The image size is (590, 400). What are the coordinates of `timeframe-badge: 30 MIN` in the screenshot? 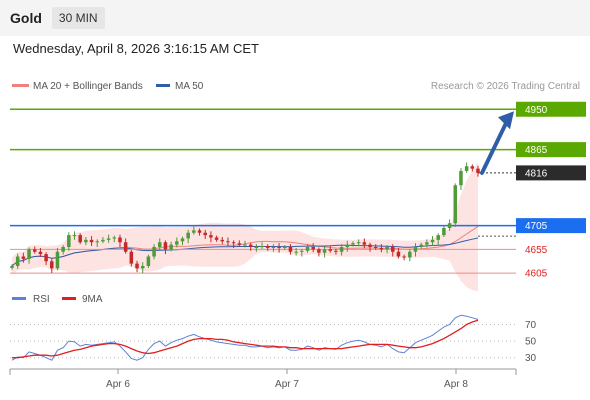 It's located at (78, 18).